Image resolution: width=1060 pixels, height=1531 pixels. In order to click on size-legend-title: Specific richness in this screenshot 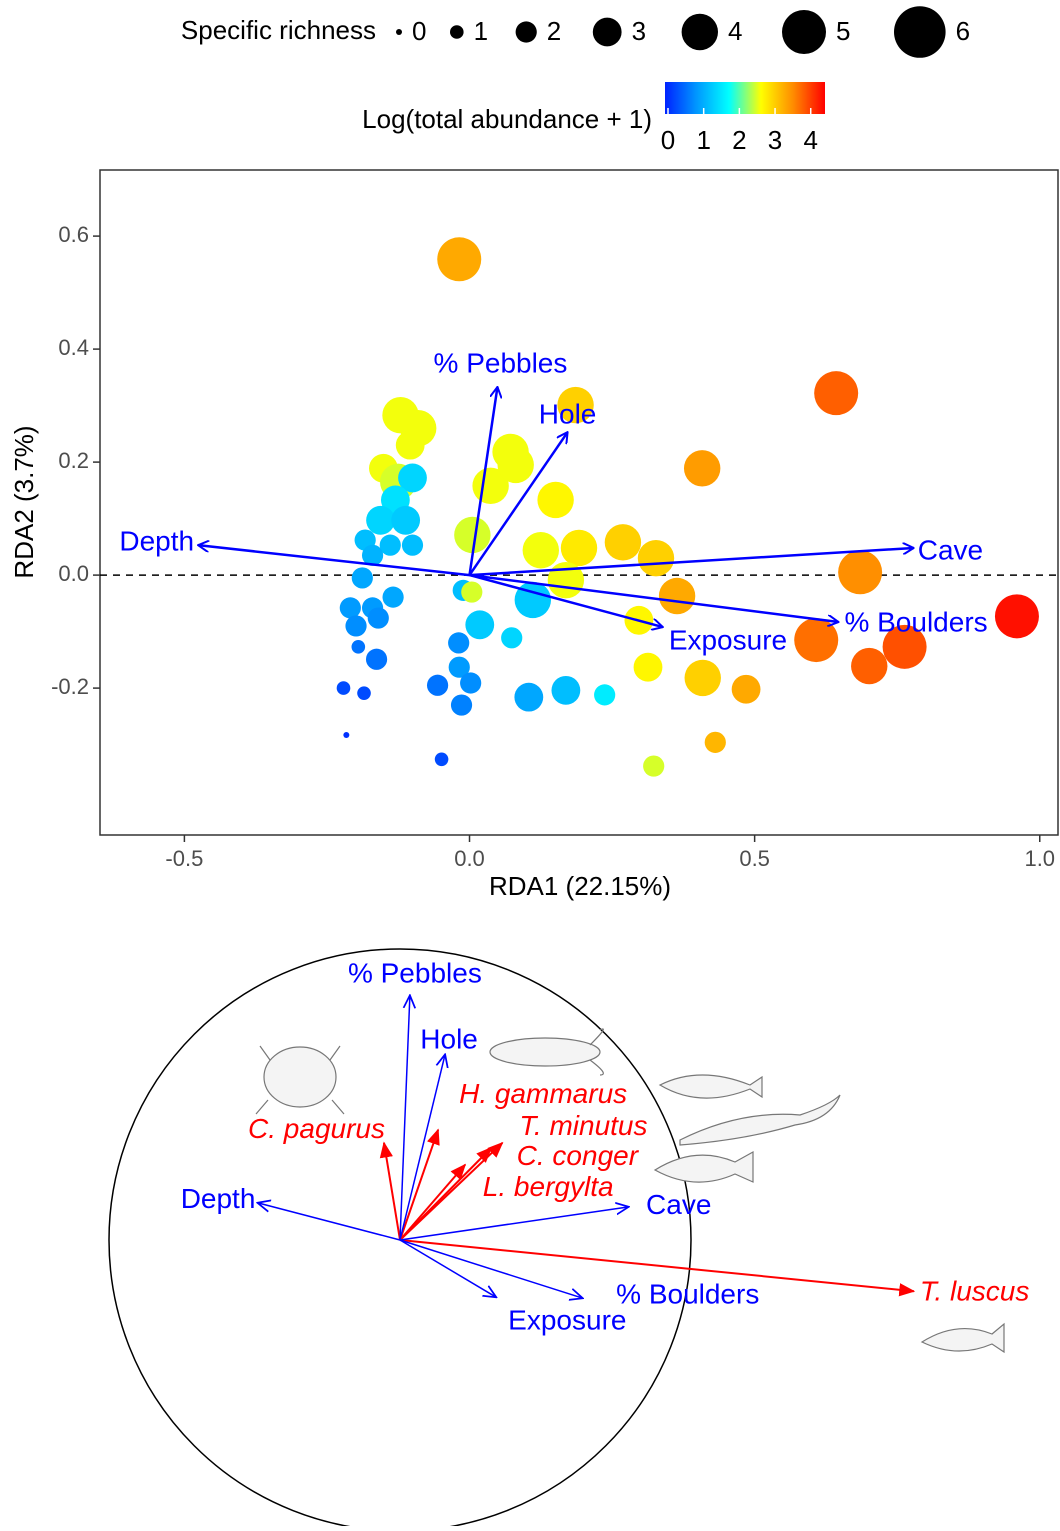, I will do `click(278, 30)`.